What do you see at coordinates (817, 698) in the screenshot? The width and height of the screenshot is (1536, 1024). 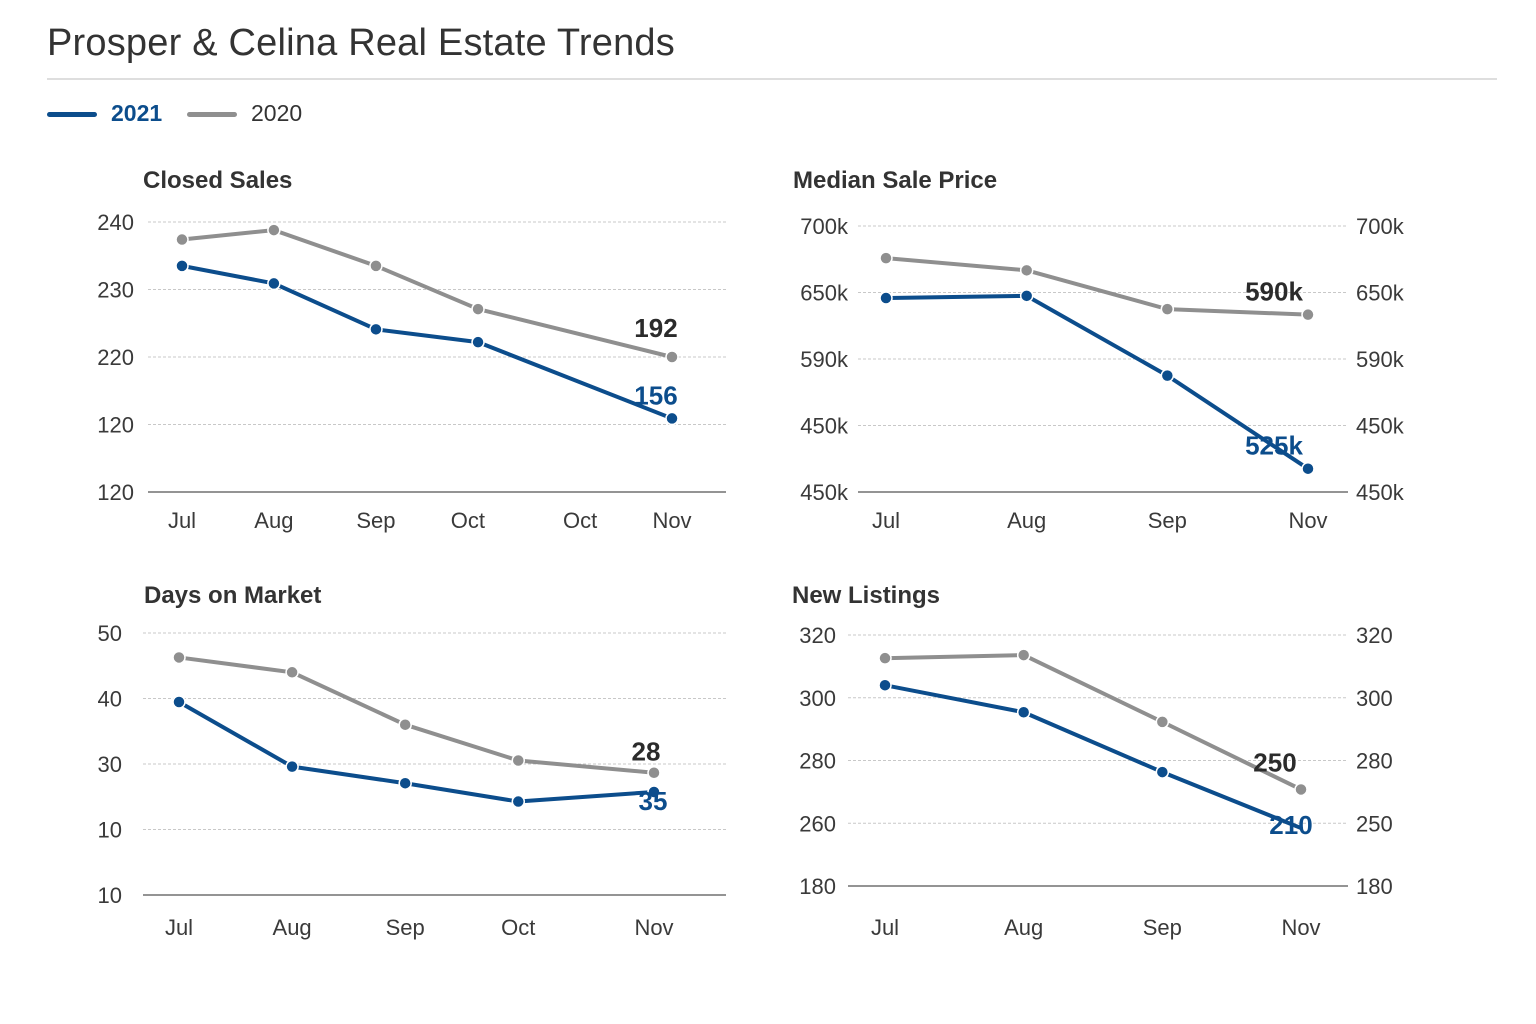 I see `y-tick-label: 300` at bounding box center [817, 698].